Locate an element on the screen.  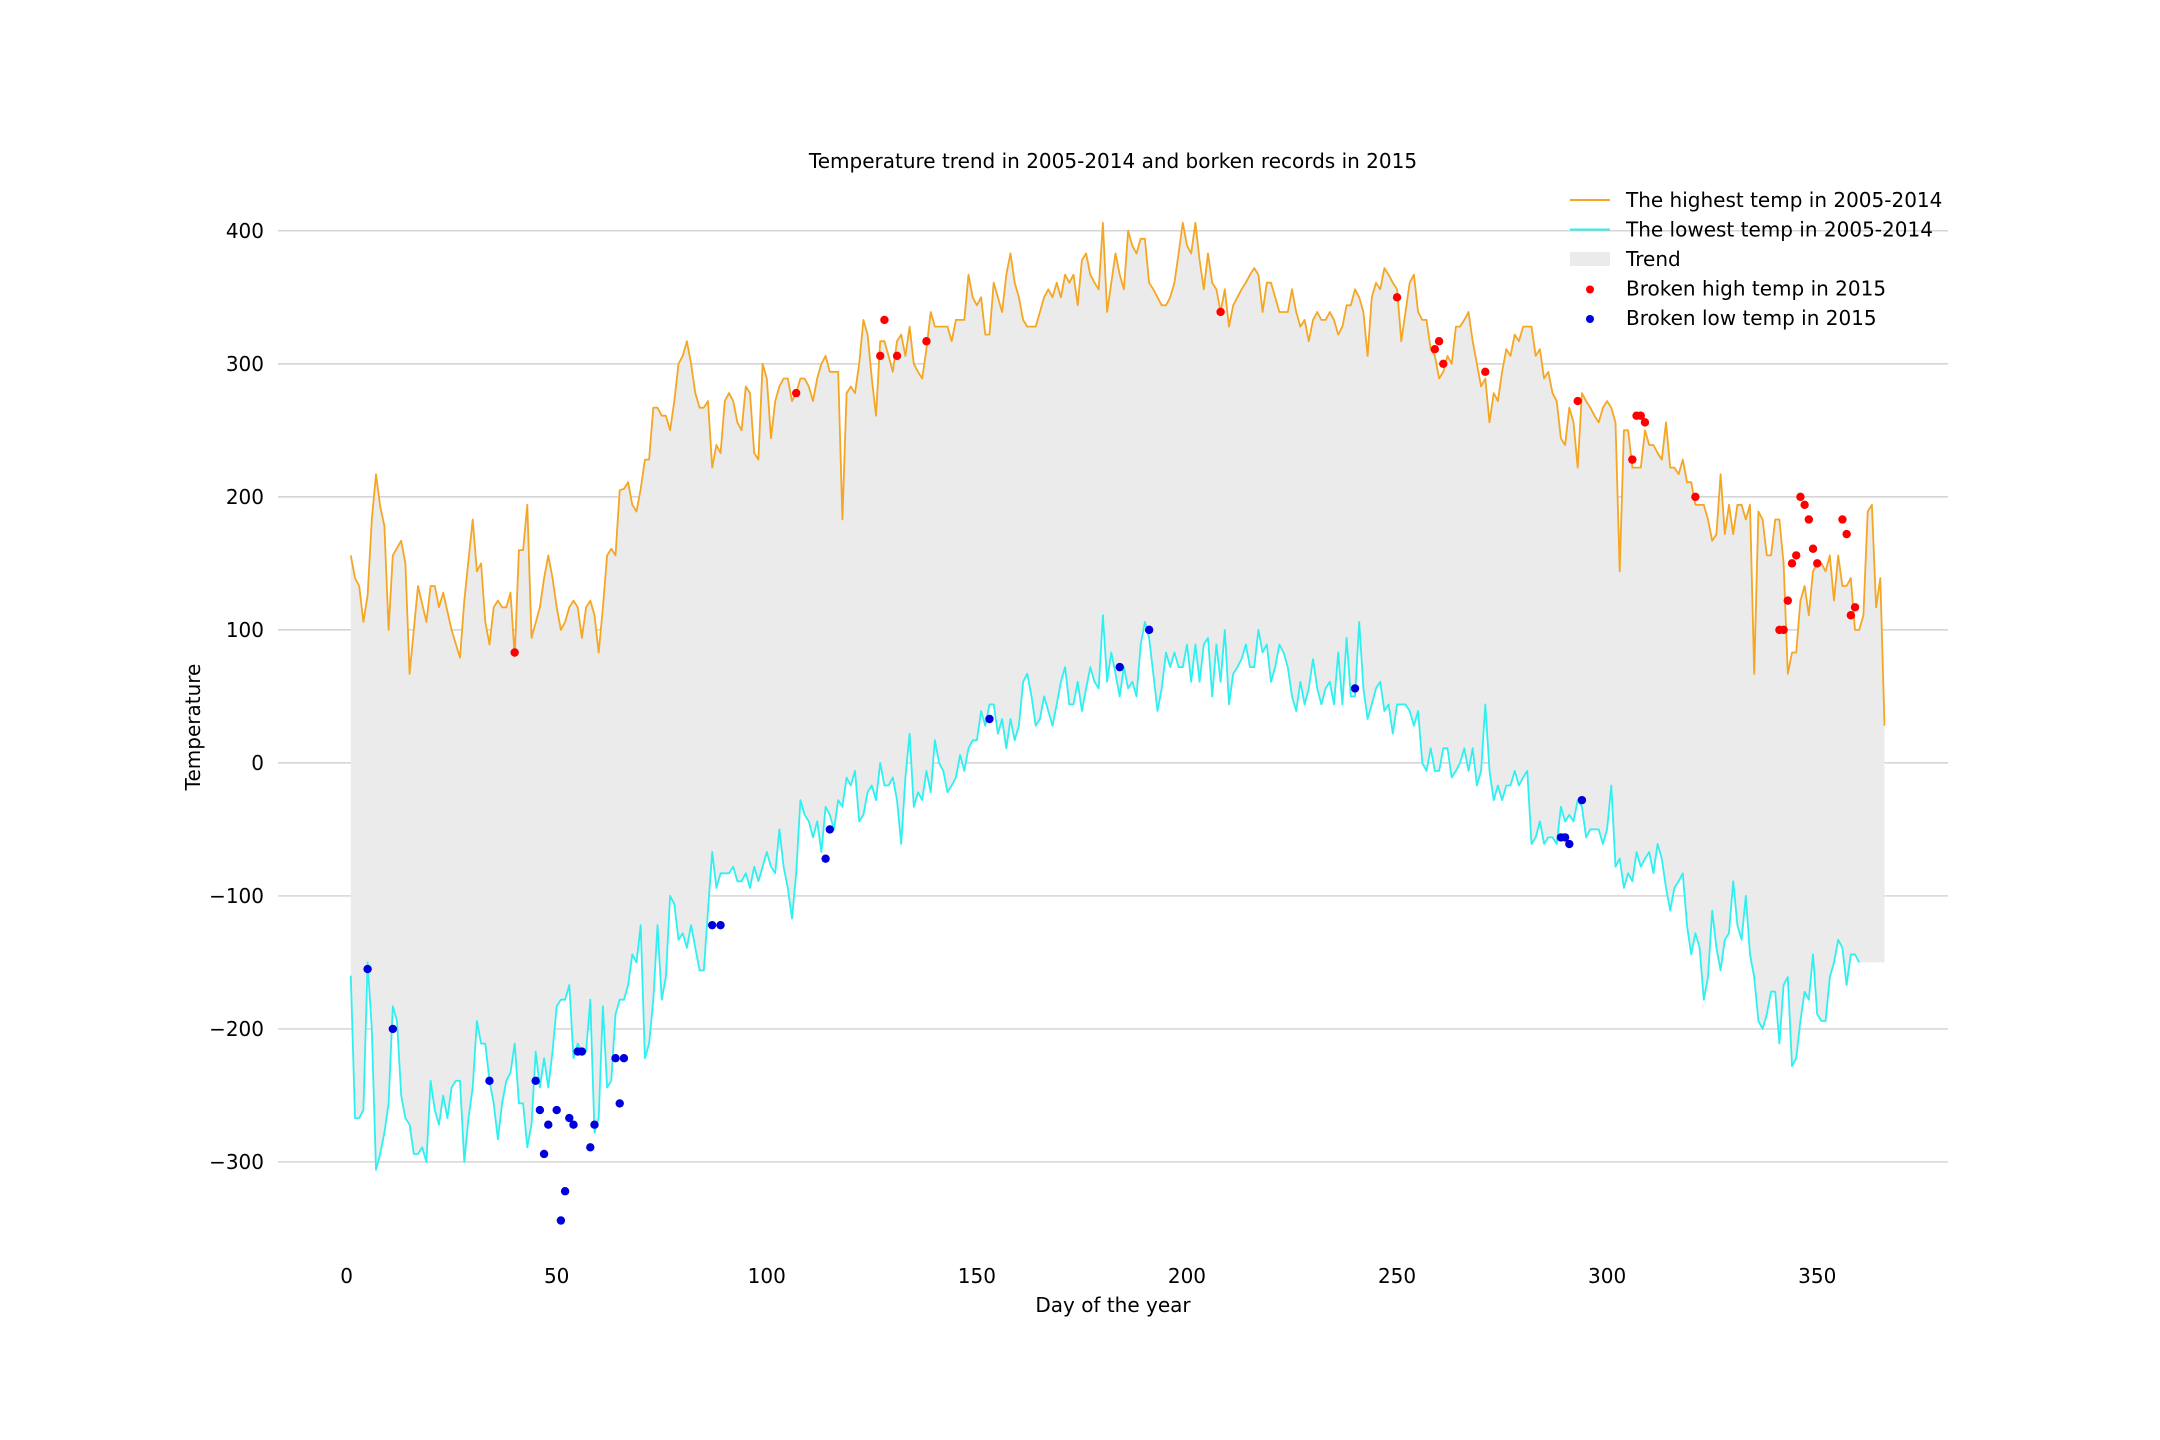
y-tick-label: −100 is located at coordinates (236, 896).